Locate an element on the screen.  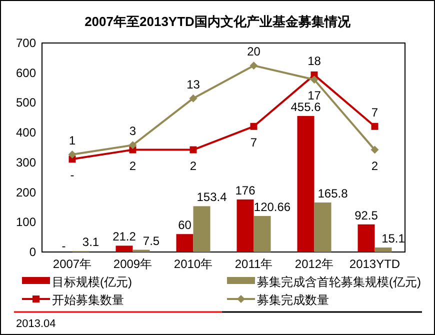
y-tick-label: 300 is located at coordinates (26, 162).